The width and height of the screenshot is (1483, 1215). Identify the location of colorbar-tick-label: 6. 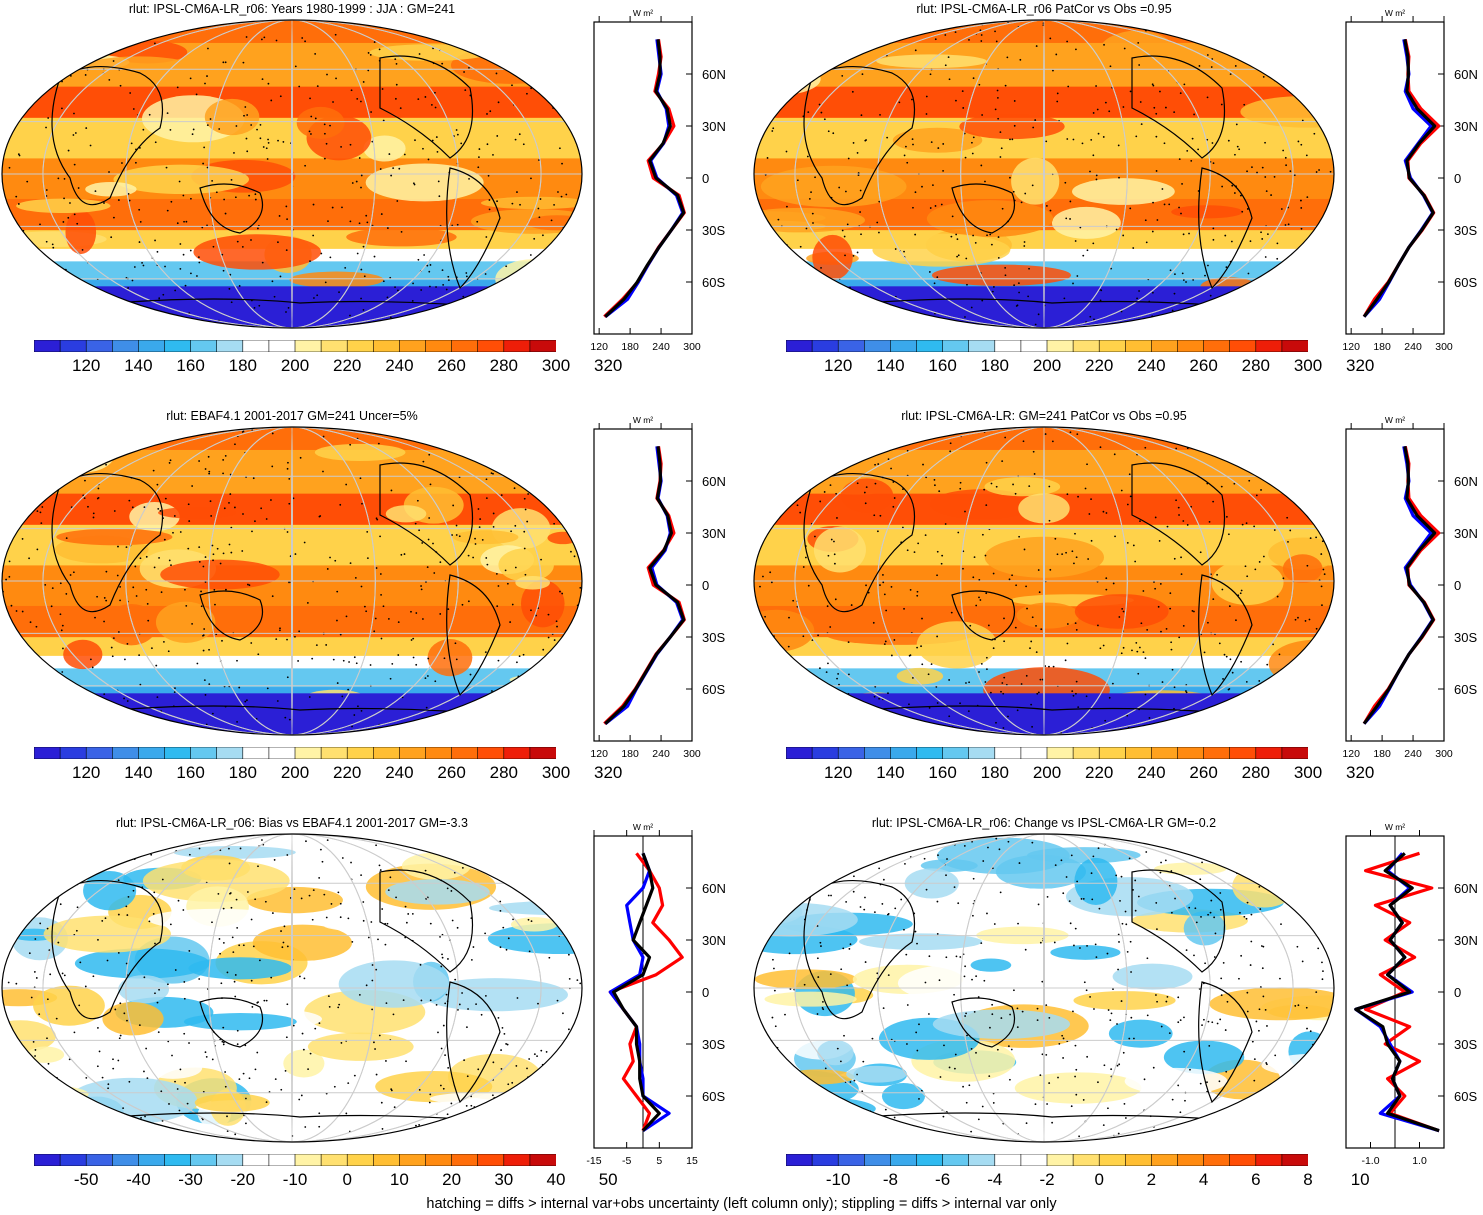
(1256, 1179).